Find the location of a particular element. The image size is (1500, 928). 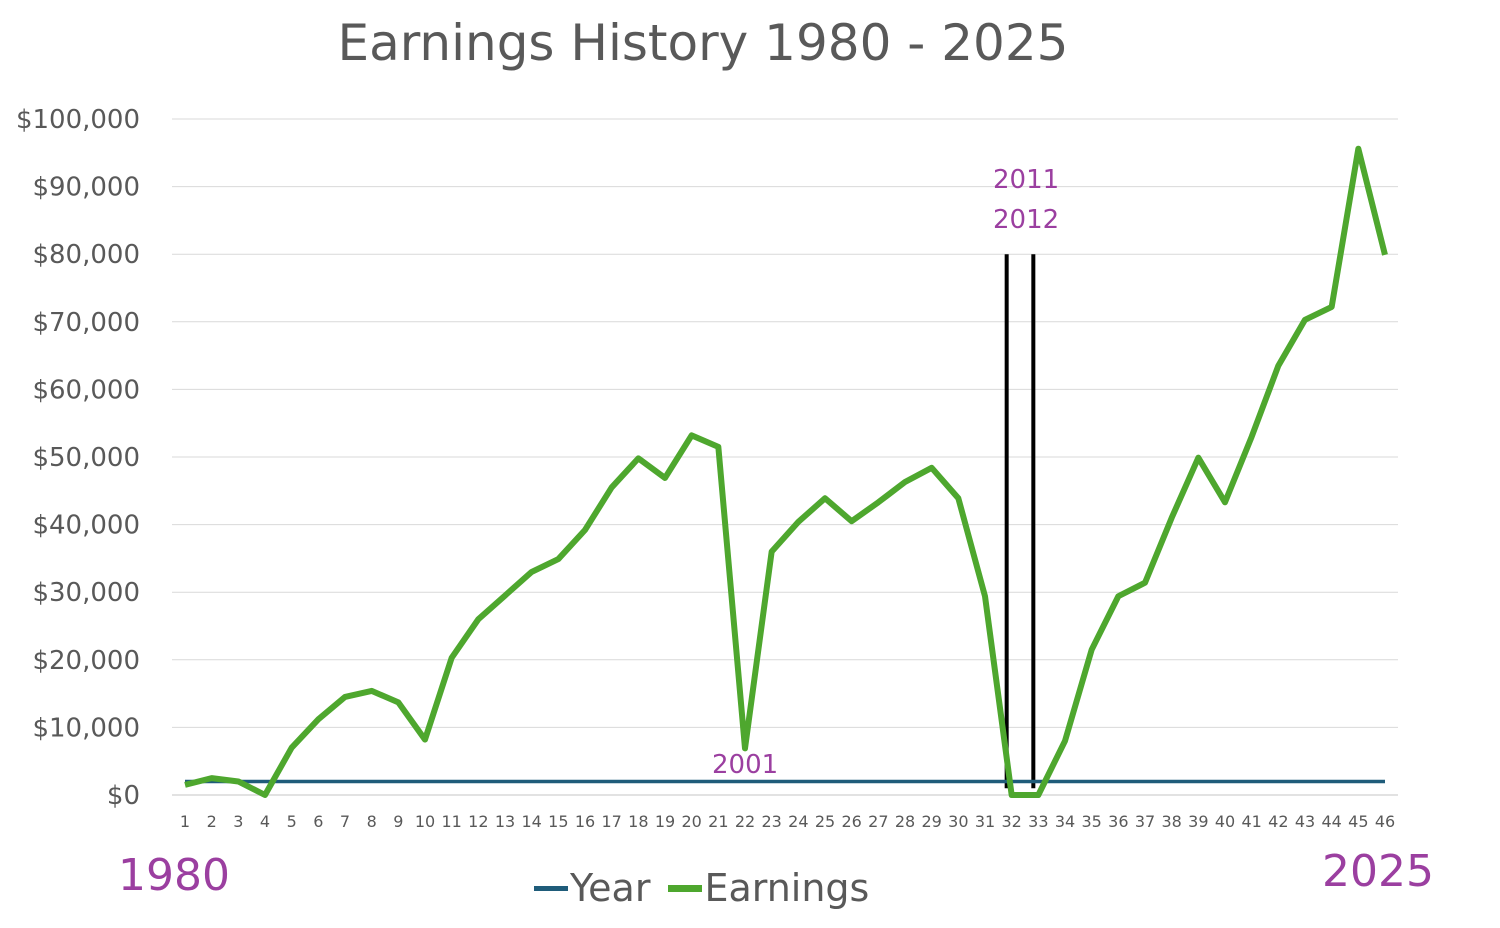

x-tick-label: 37 is located at coordinates (1145, 821).